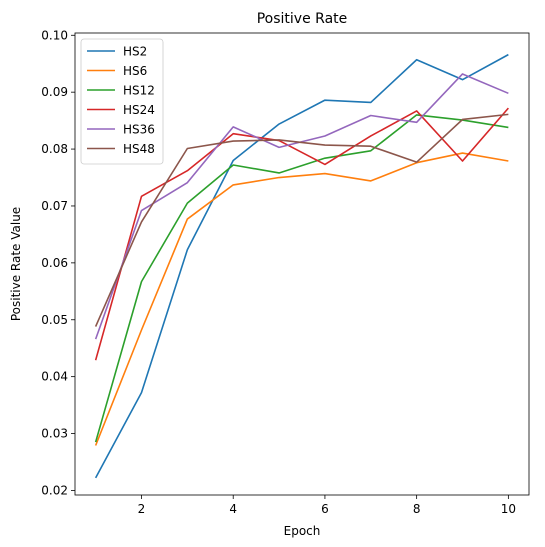 The image size is (545, 547). Describe the element at coordinates (139, 91) in the screenshot. I see `legend-label: HS12` at that location.